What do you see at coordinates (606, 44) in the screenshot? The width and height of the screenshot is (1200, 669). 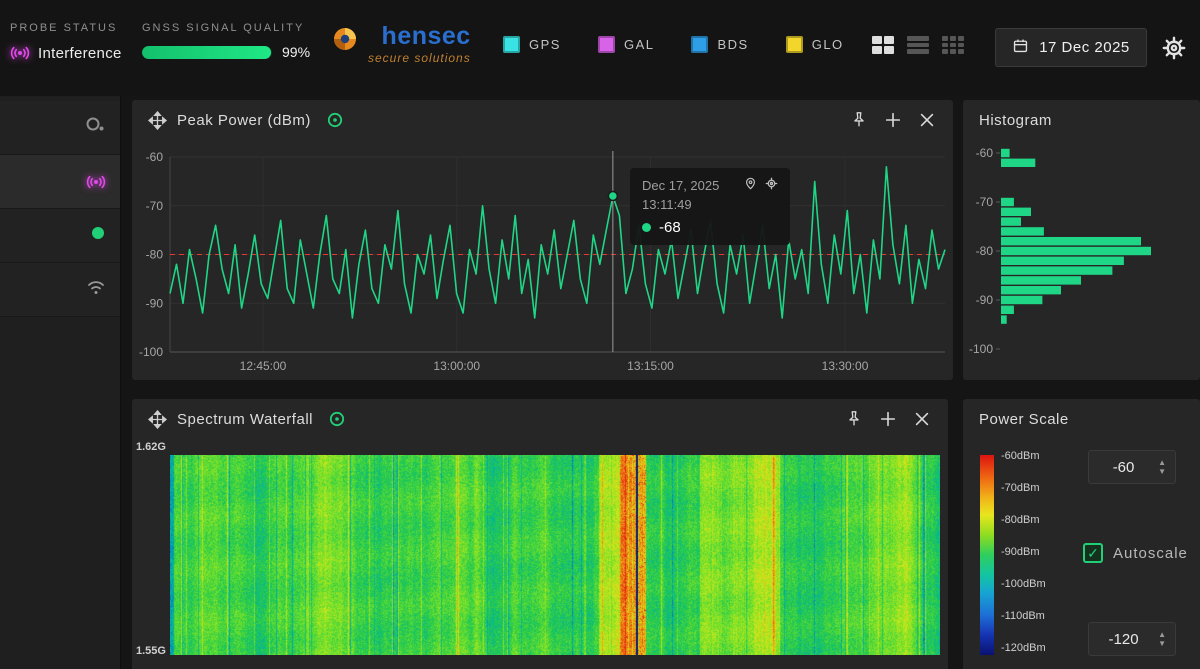 I see `gal-checkbox-icon` at bounding box center [606, 44].